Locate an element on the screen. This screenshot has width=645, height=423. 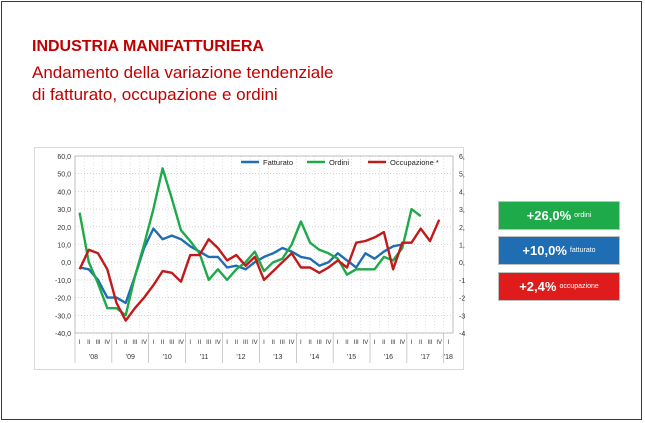
page-title: INDUSTRIA MANIFATTURIERA is located at coordinates (148, 46).